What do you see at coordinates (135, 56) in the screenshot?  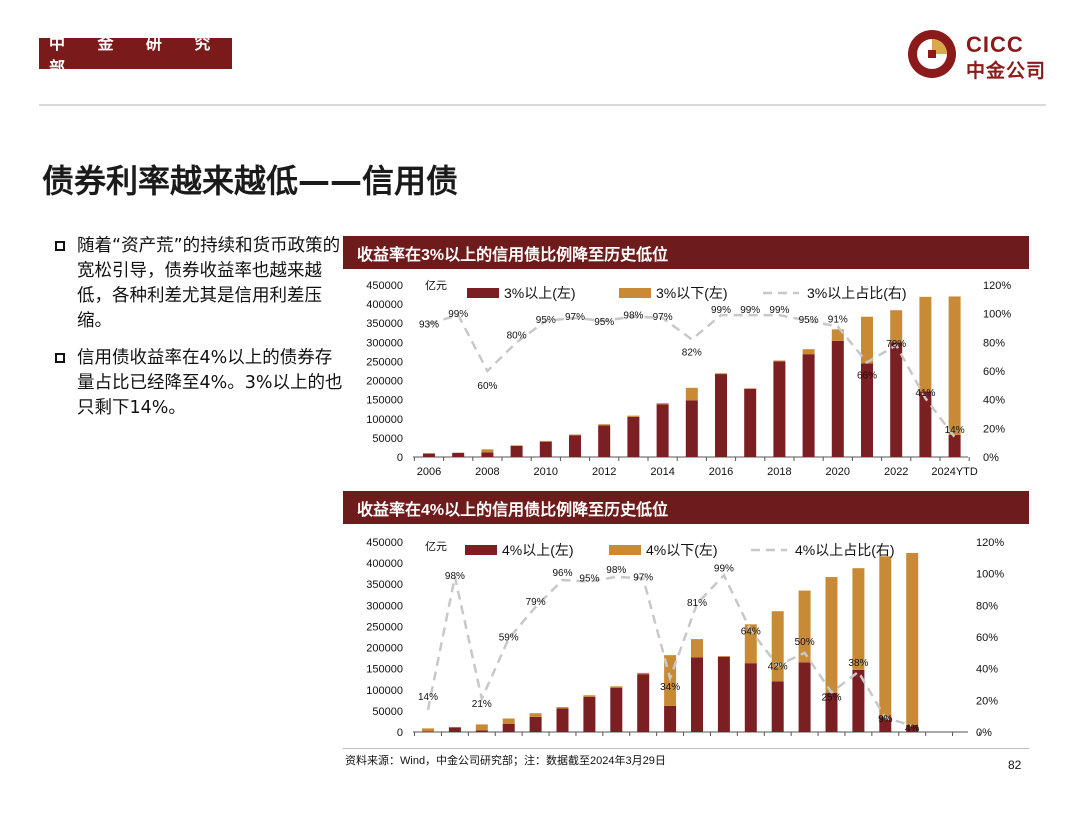 I see `department-tag: 中 金 研 究 部` at bounding box center [135, 56].